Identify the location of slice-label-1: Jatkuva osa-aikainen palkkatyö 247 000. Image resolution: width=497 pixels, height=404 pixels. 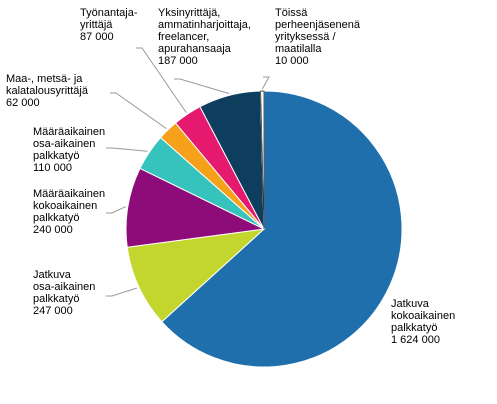
(64, 293).